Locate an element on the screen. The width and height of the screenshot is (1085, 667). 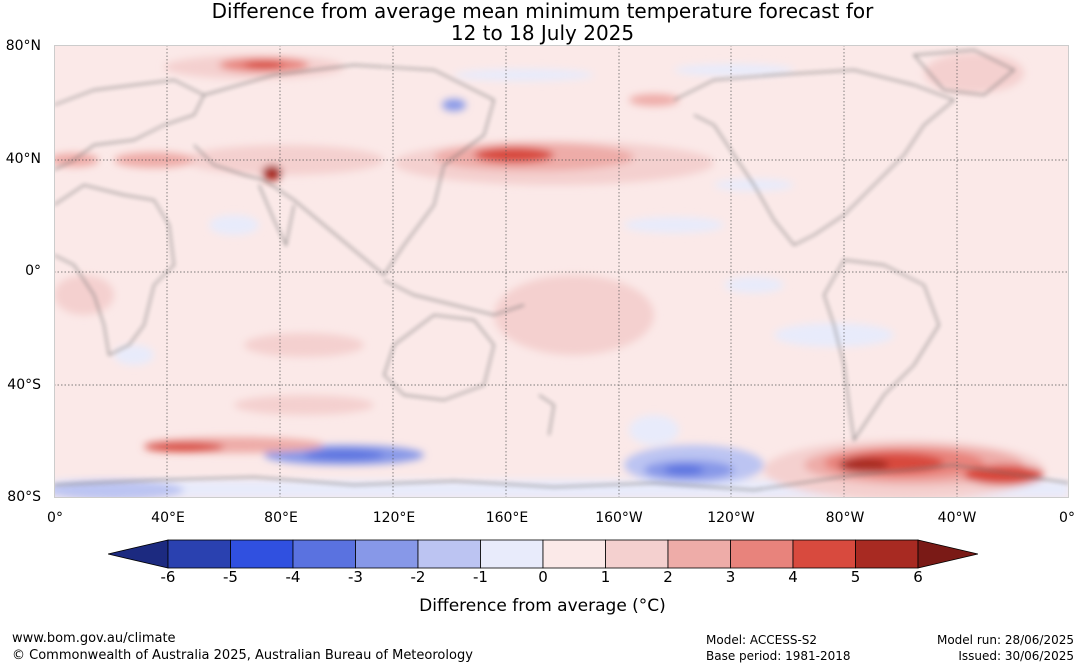
lat-label-0: 0° is located at coordinates (33, 271).